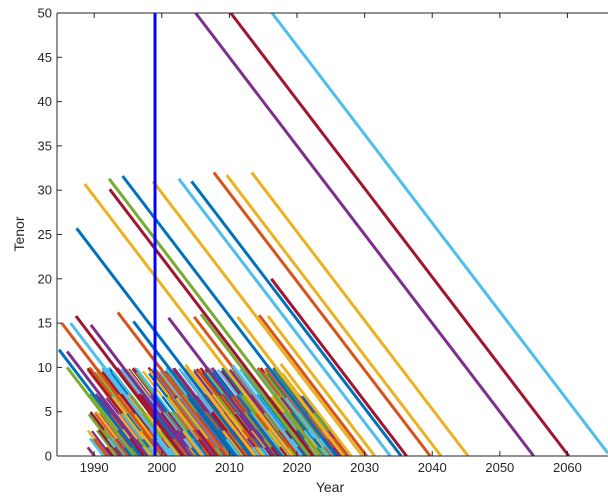 Image resolution: width=608 pixels, height=496 pixels. Describe the element at coordinates (94, 467) in the screenshot. I see `x-tick-label: 1990` at that location.